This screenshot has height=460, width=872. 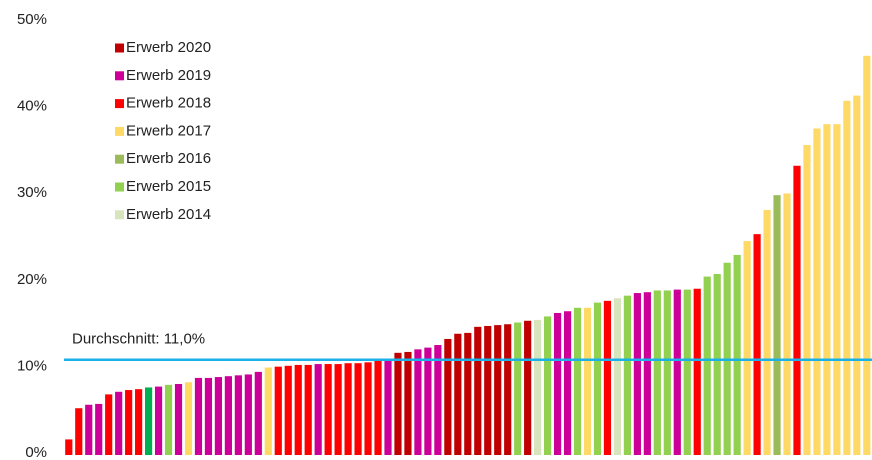 I want to click on legend-label: Erwerb 2016, so click(x=168, y=158).